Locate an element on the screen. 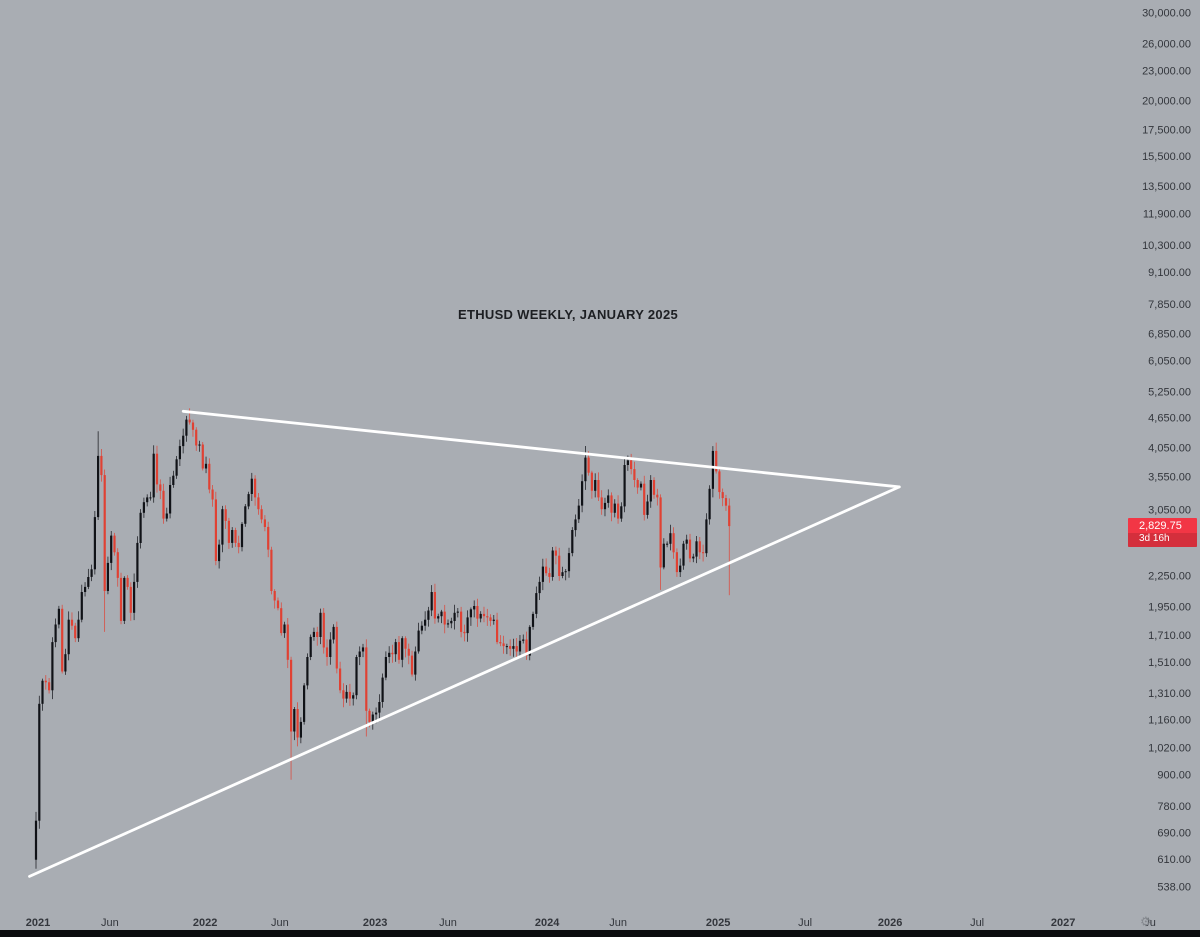 The image size is (1200, 937). price-scale-label: 7,850.00 is located at coordinates (1169, 305).